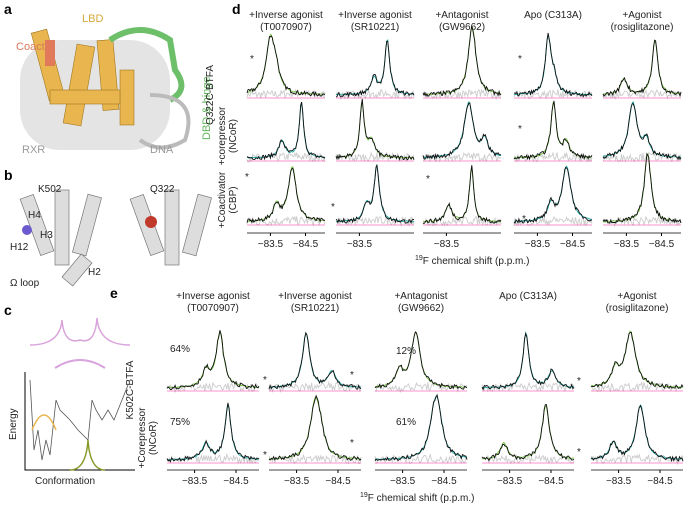 Image resolution: width=685 pixels, height=515 pixels. I want to click on arrow, so click(80, 364).